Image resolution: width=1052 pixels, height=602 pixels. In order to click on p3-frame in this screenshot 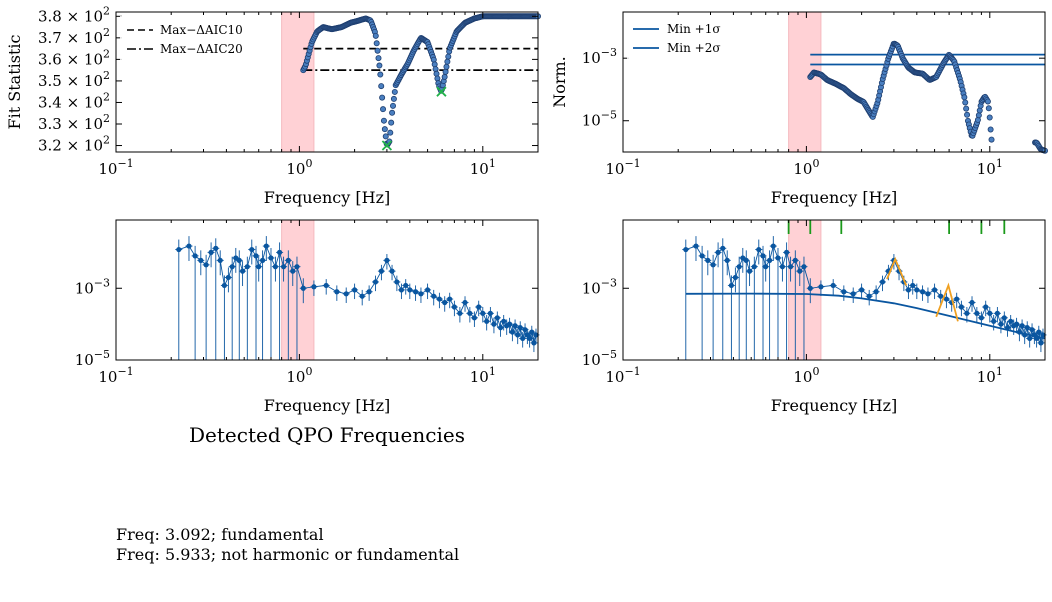, I will do `click(327, 290)`.